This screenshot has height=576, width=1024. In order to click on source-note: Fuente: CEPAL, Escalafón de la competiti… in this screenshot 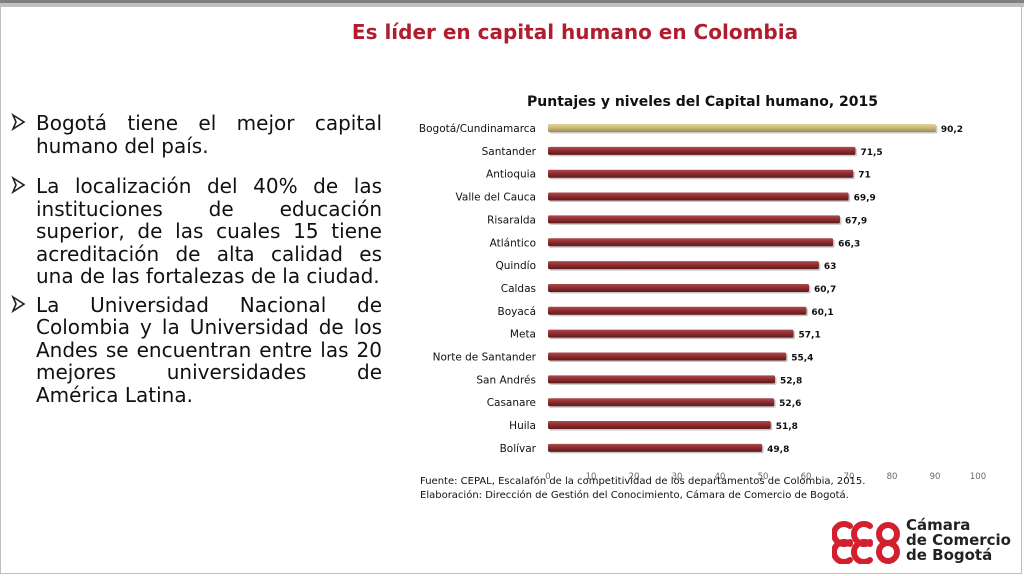, I will do `click(700, 489)`.